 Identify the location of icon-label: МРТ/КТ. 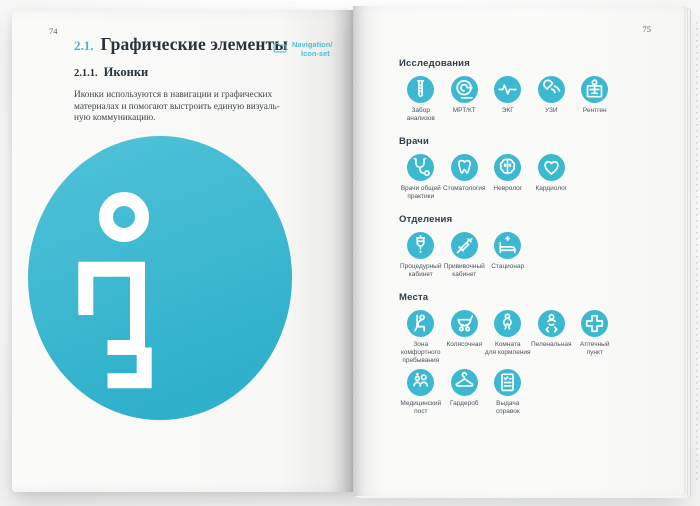
(464, 110).